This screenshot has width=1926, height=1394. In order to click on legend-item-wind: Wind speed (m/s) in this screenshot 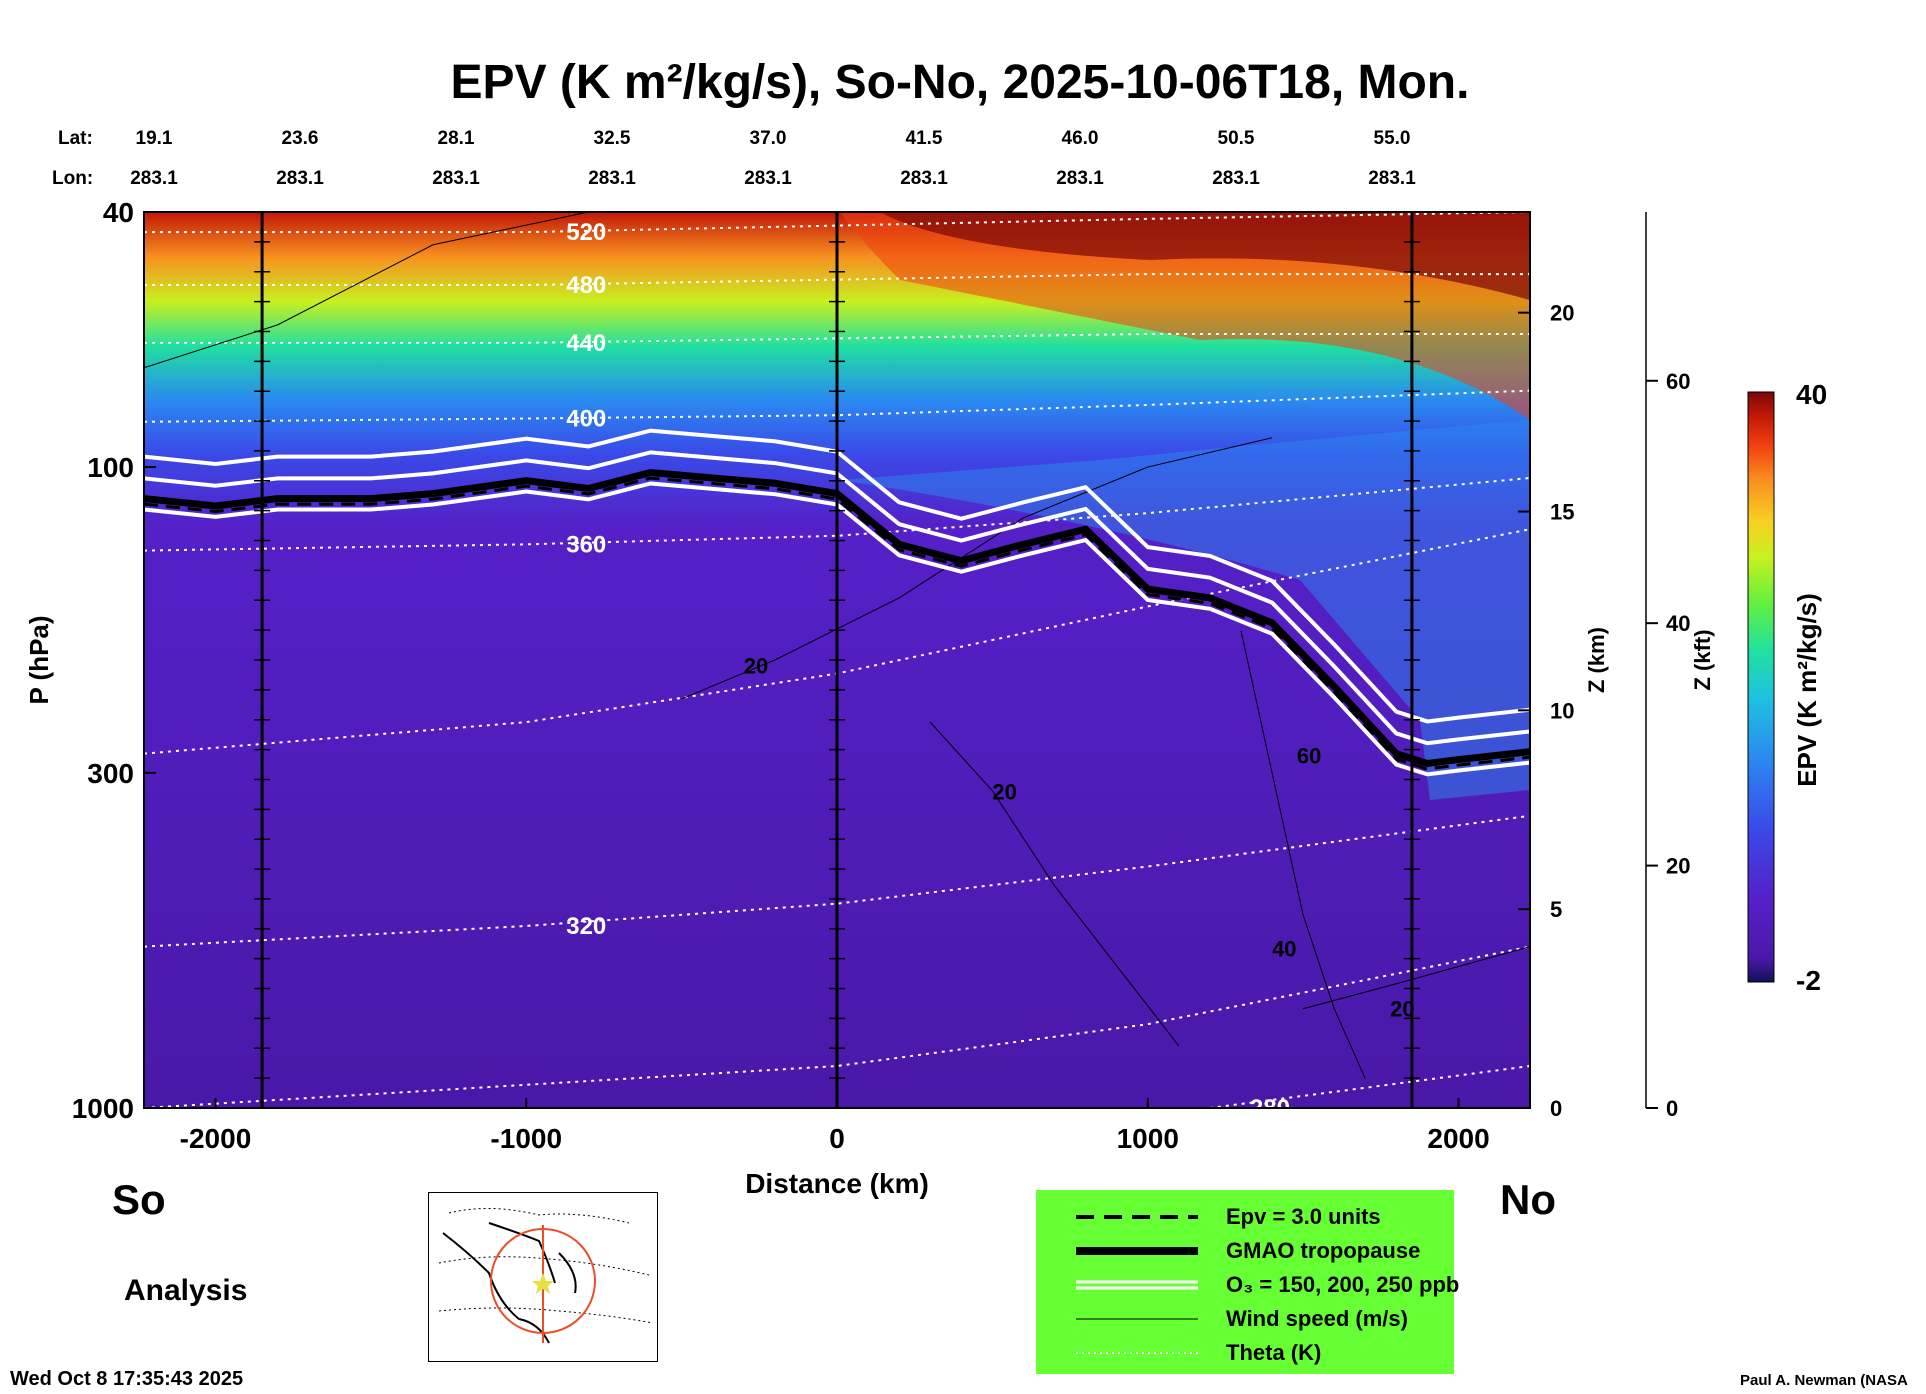, I will do `click(1245, 1319)`.